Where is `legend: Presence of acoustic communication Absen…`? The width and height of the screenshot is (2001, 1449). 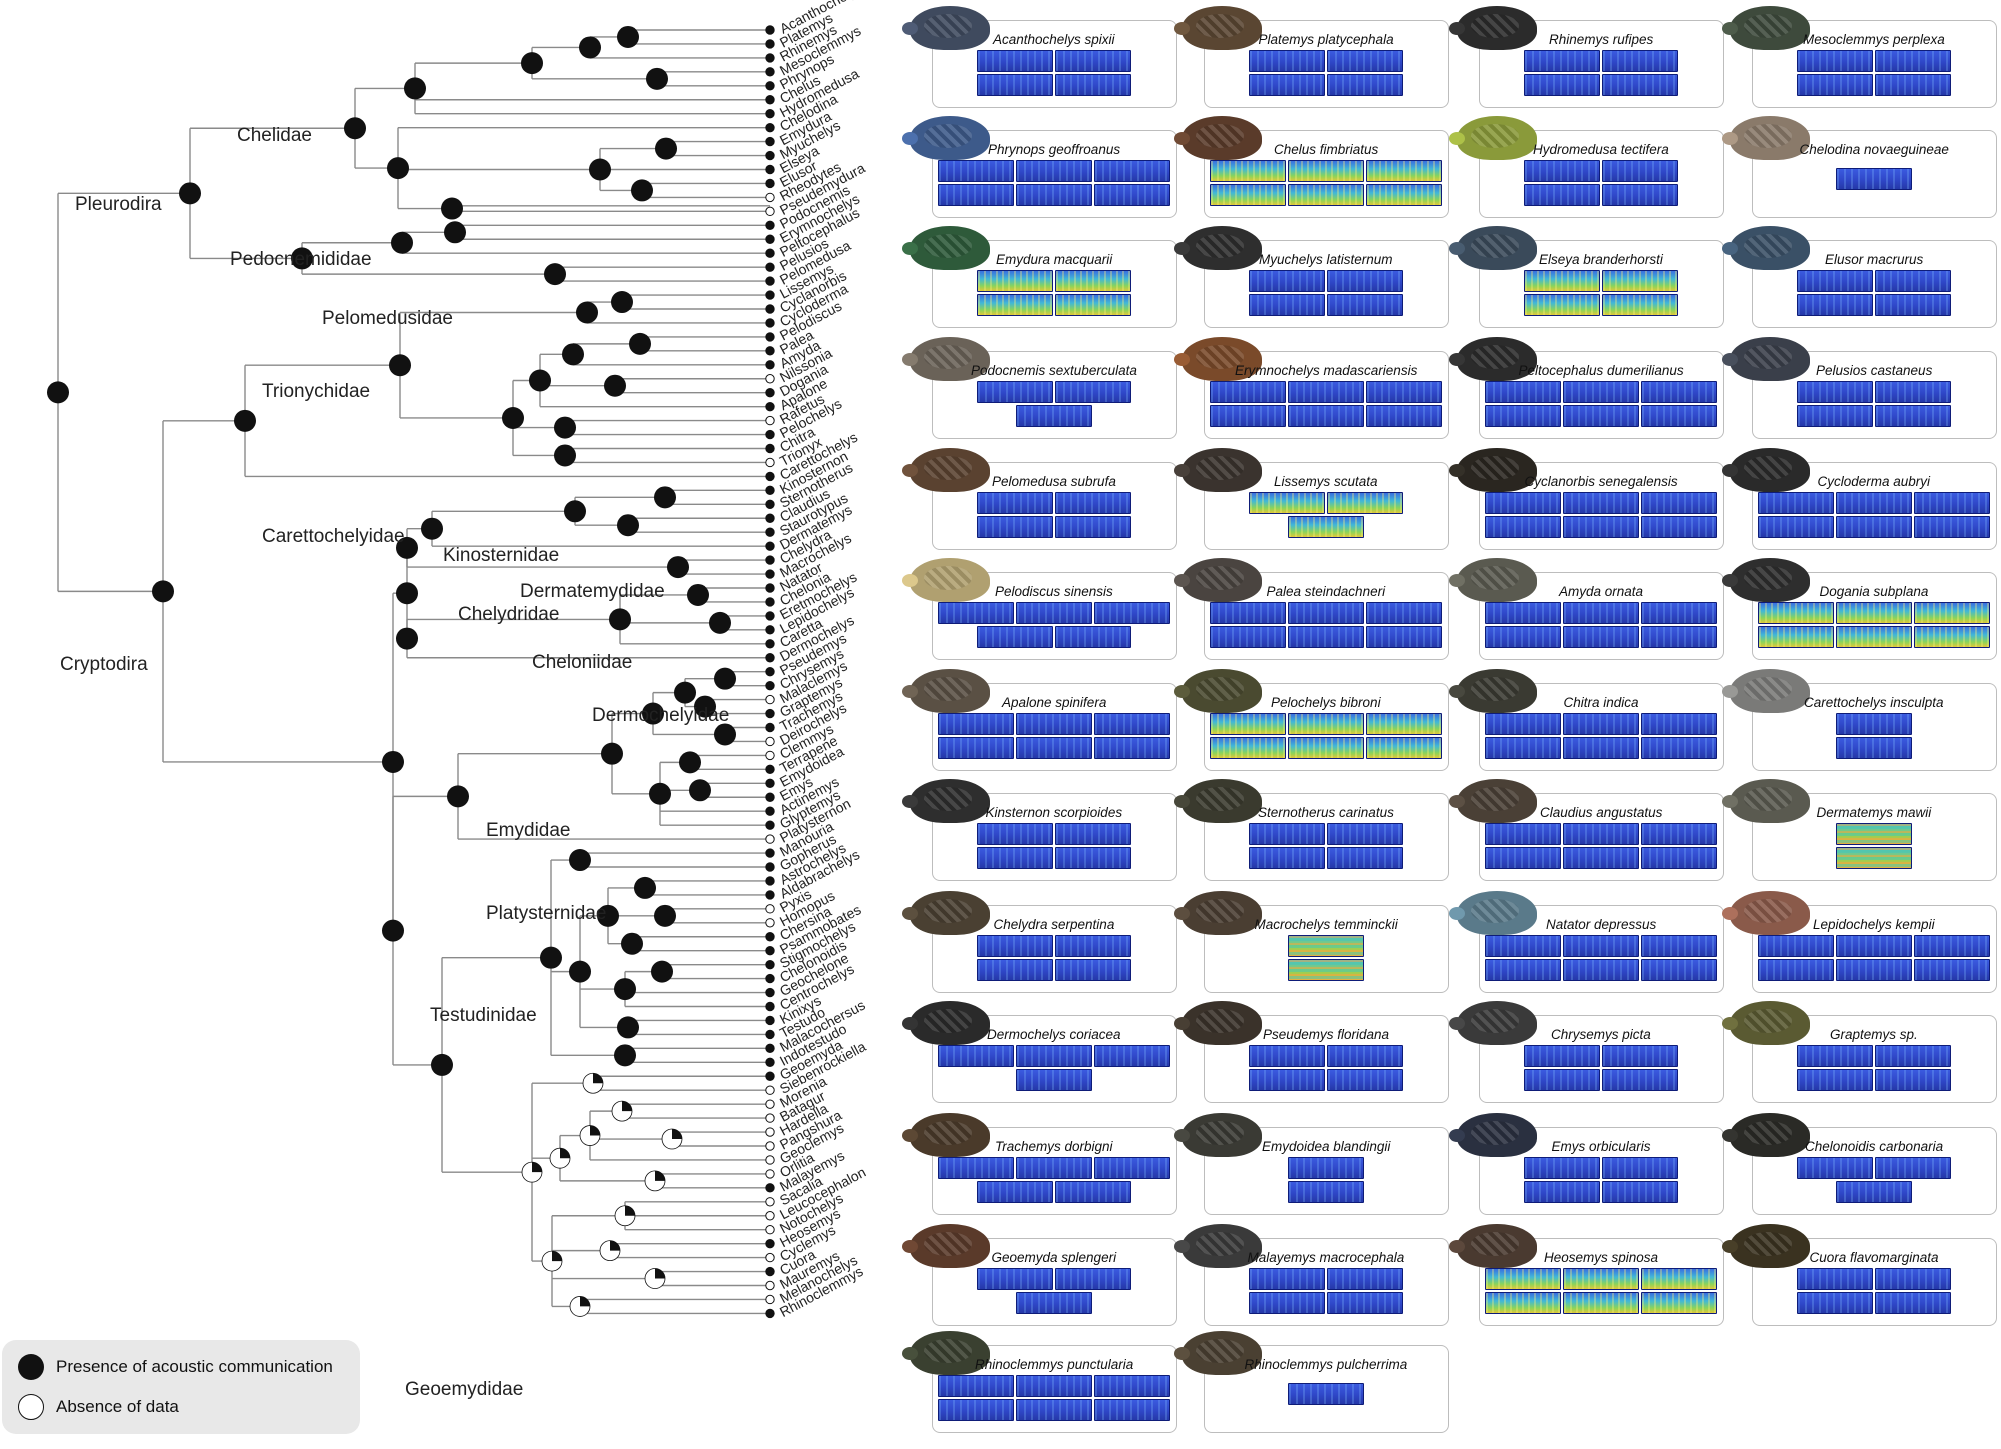
legend: Presence of acoustic communication Absen… is located at coordinates (181, 1387).